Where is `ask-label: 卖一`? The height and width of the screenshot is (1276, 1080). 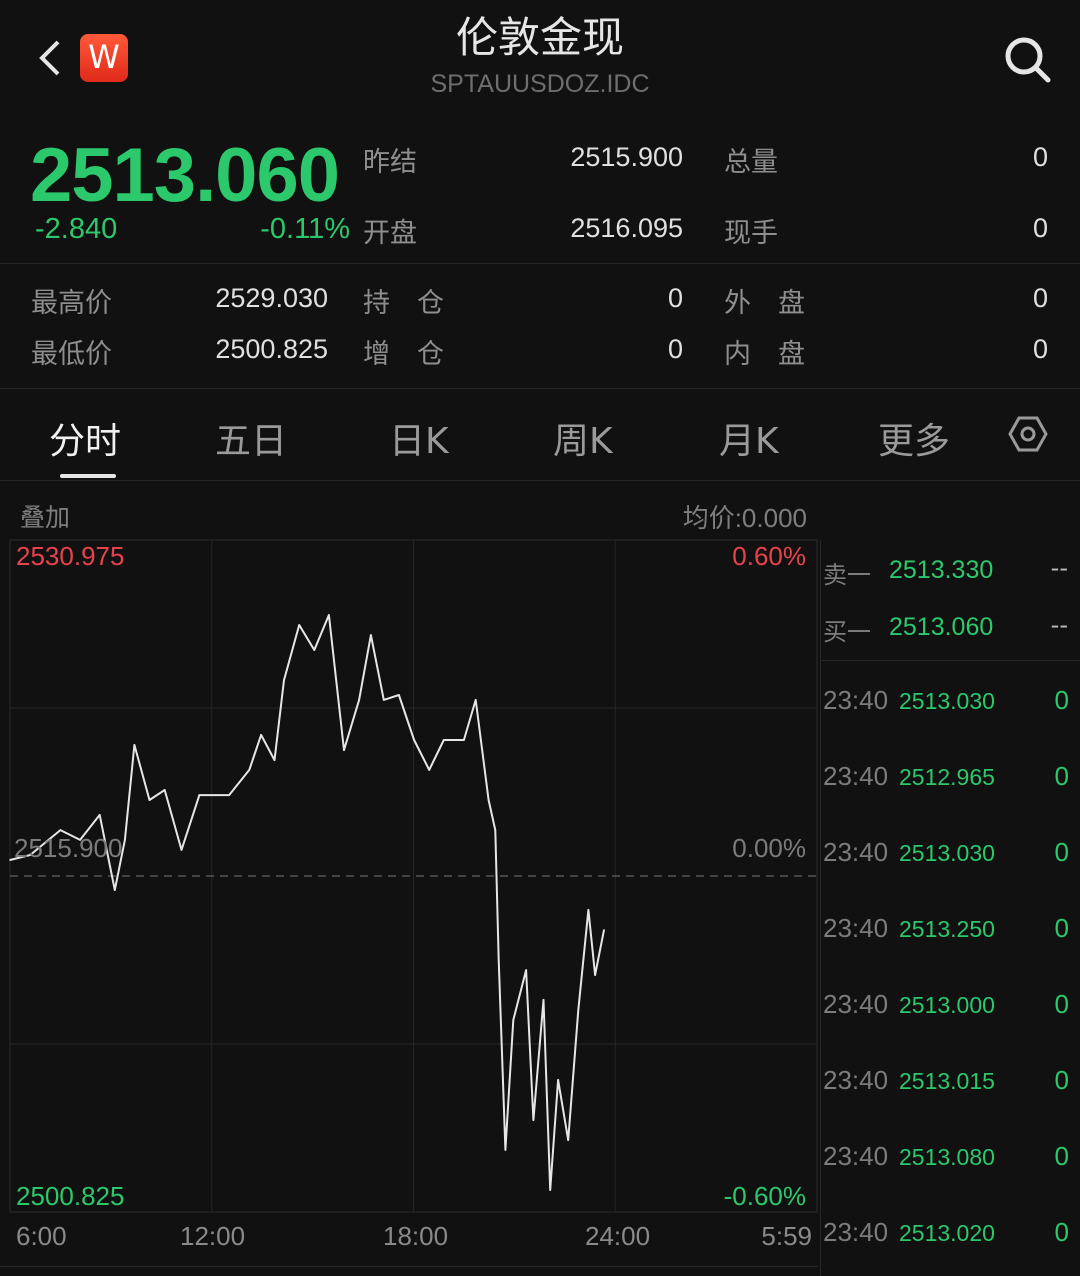 ask-label: 卖一 is located at coordinates (847, 575).